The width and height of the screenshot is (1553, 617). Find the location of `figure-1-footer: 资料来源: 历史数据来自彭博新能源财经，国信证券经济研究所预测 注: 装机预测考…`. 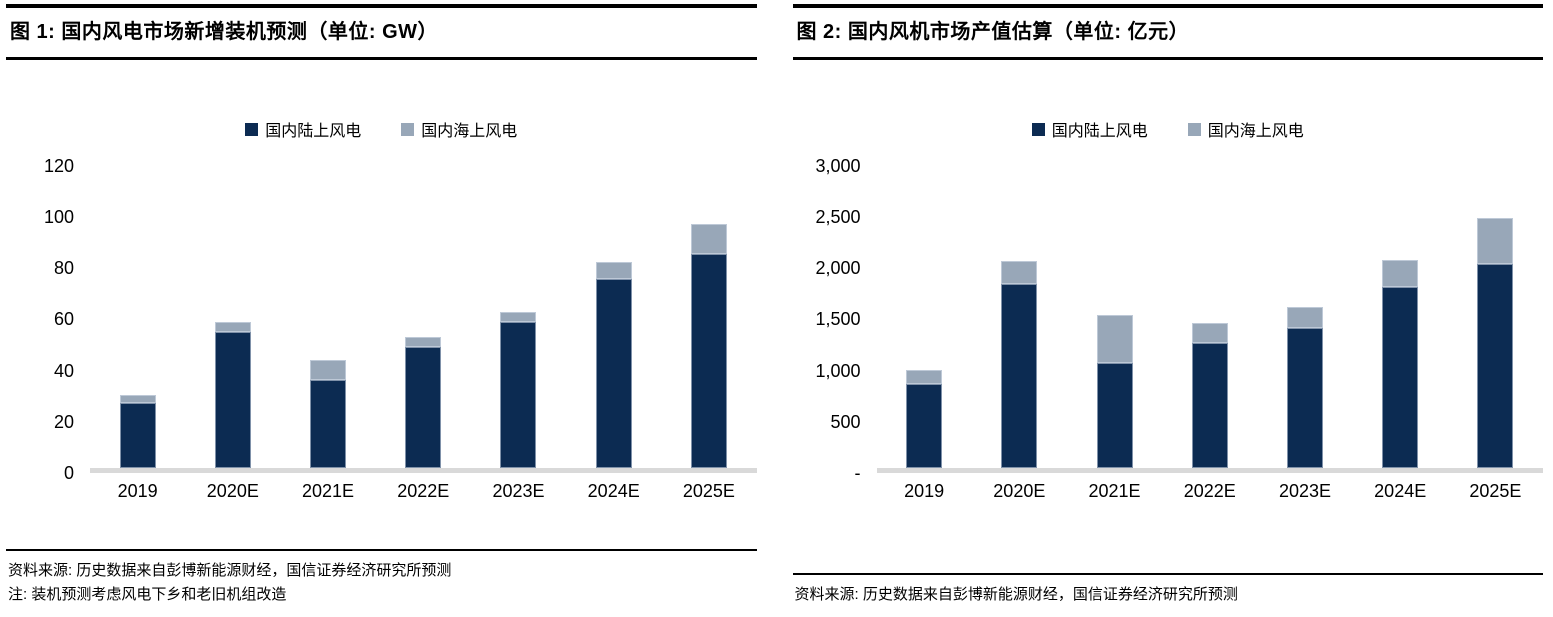

figure-1-footer: 资料来源: 历史数据来自彭博新能源财经，国信证券经济研究所预测 注: 装机预测考… is located at coordinates (381, 580).